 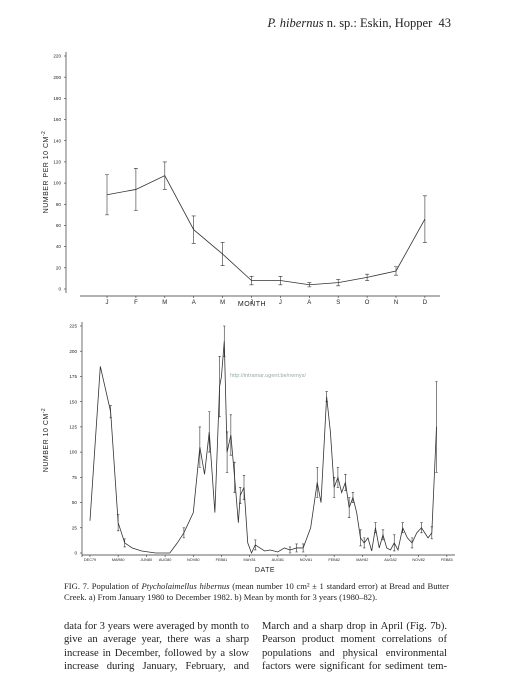 I want to click on x-tick-label: O, so click(x=367, y=303).